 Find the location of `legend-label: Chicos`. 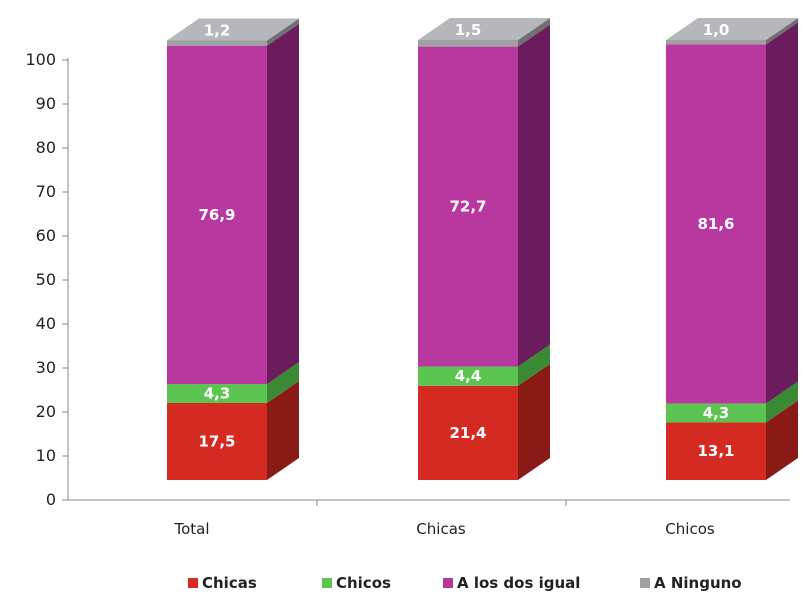

legend-label: Chicos is located at coordinates (363, 583).